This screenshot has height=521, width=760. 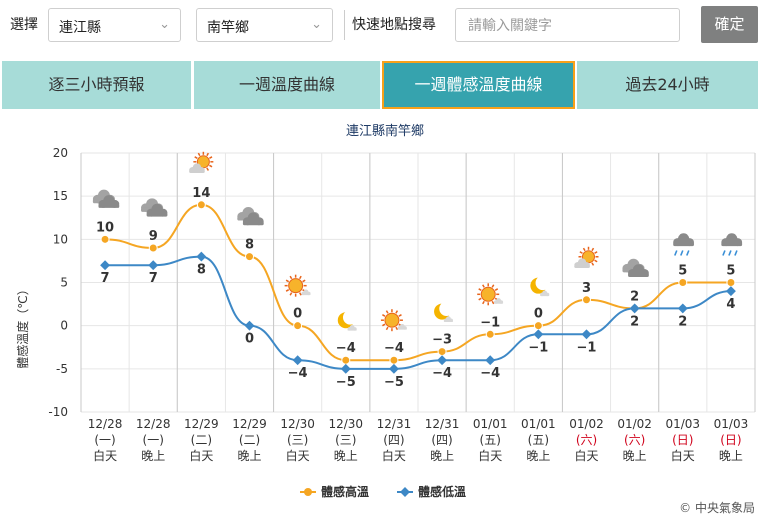 I want to click on search-input, so click(x=567, y=25).